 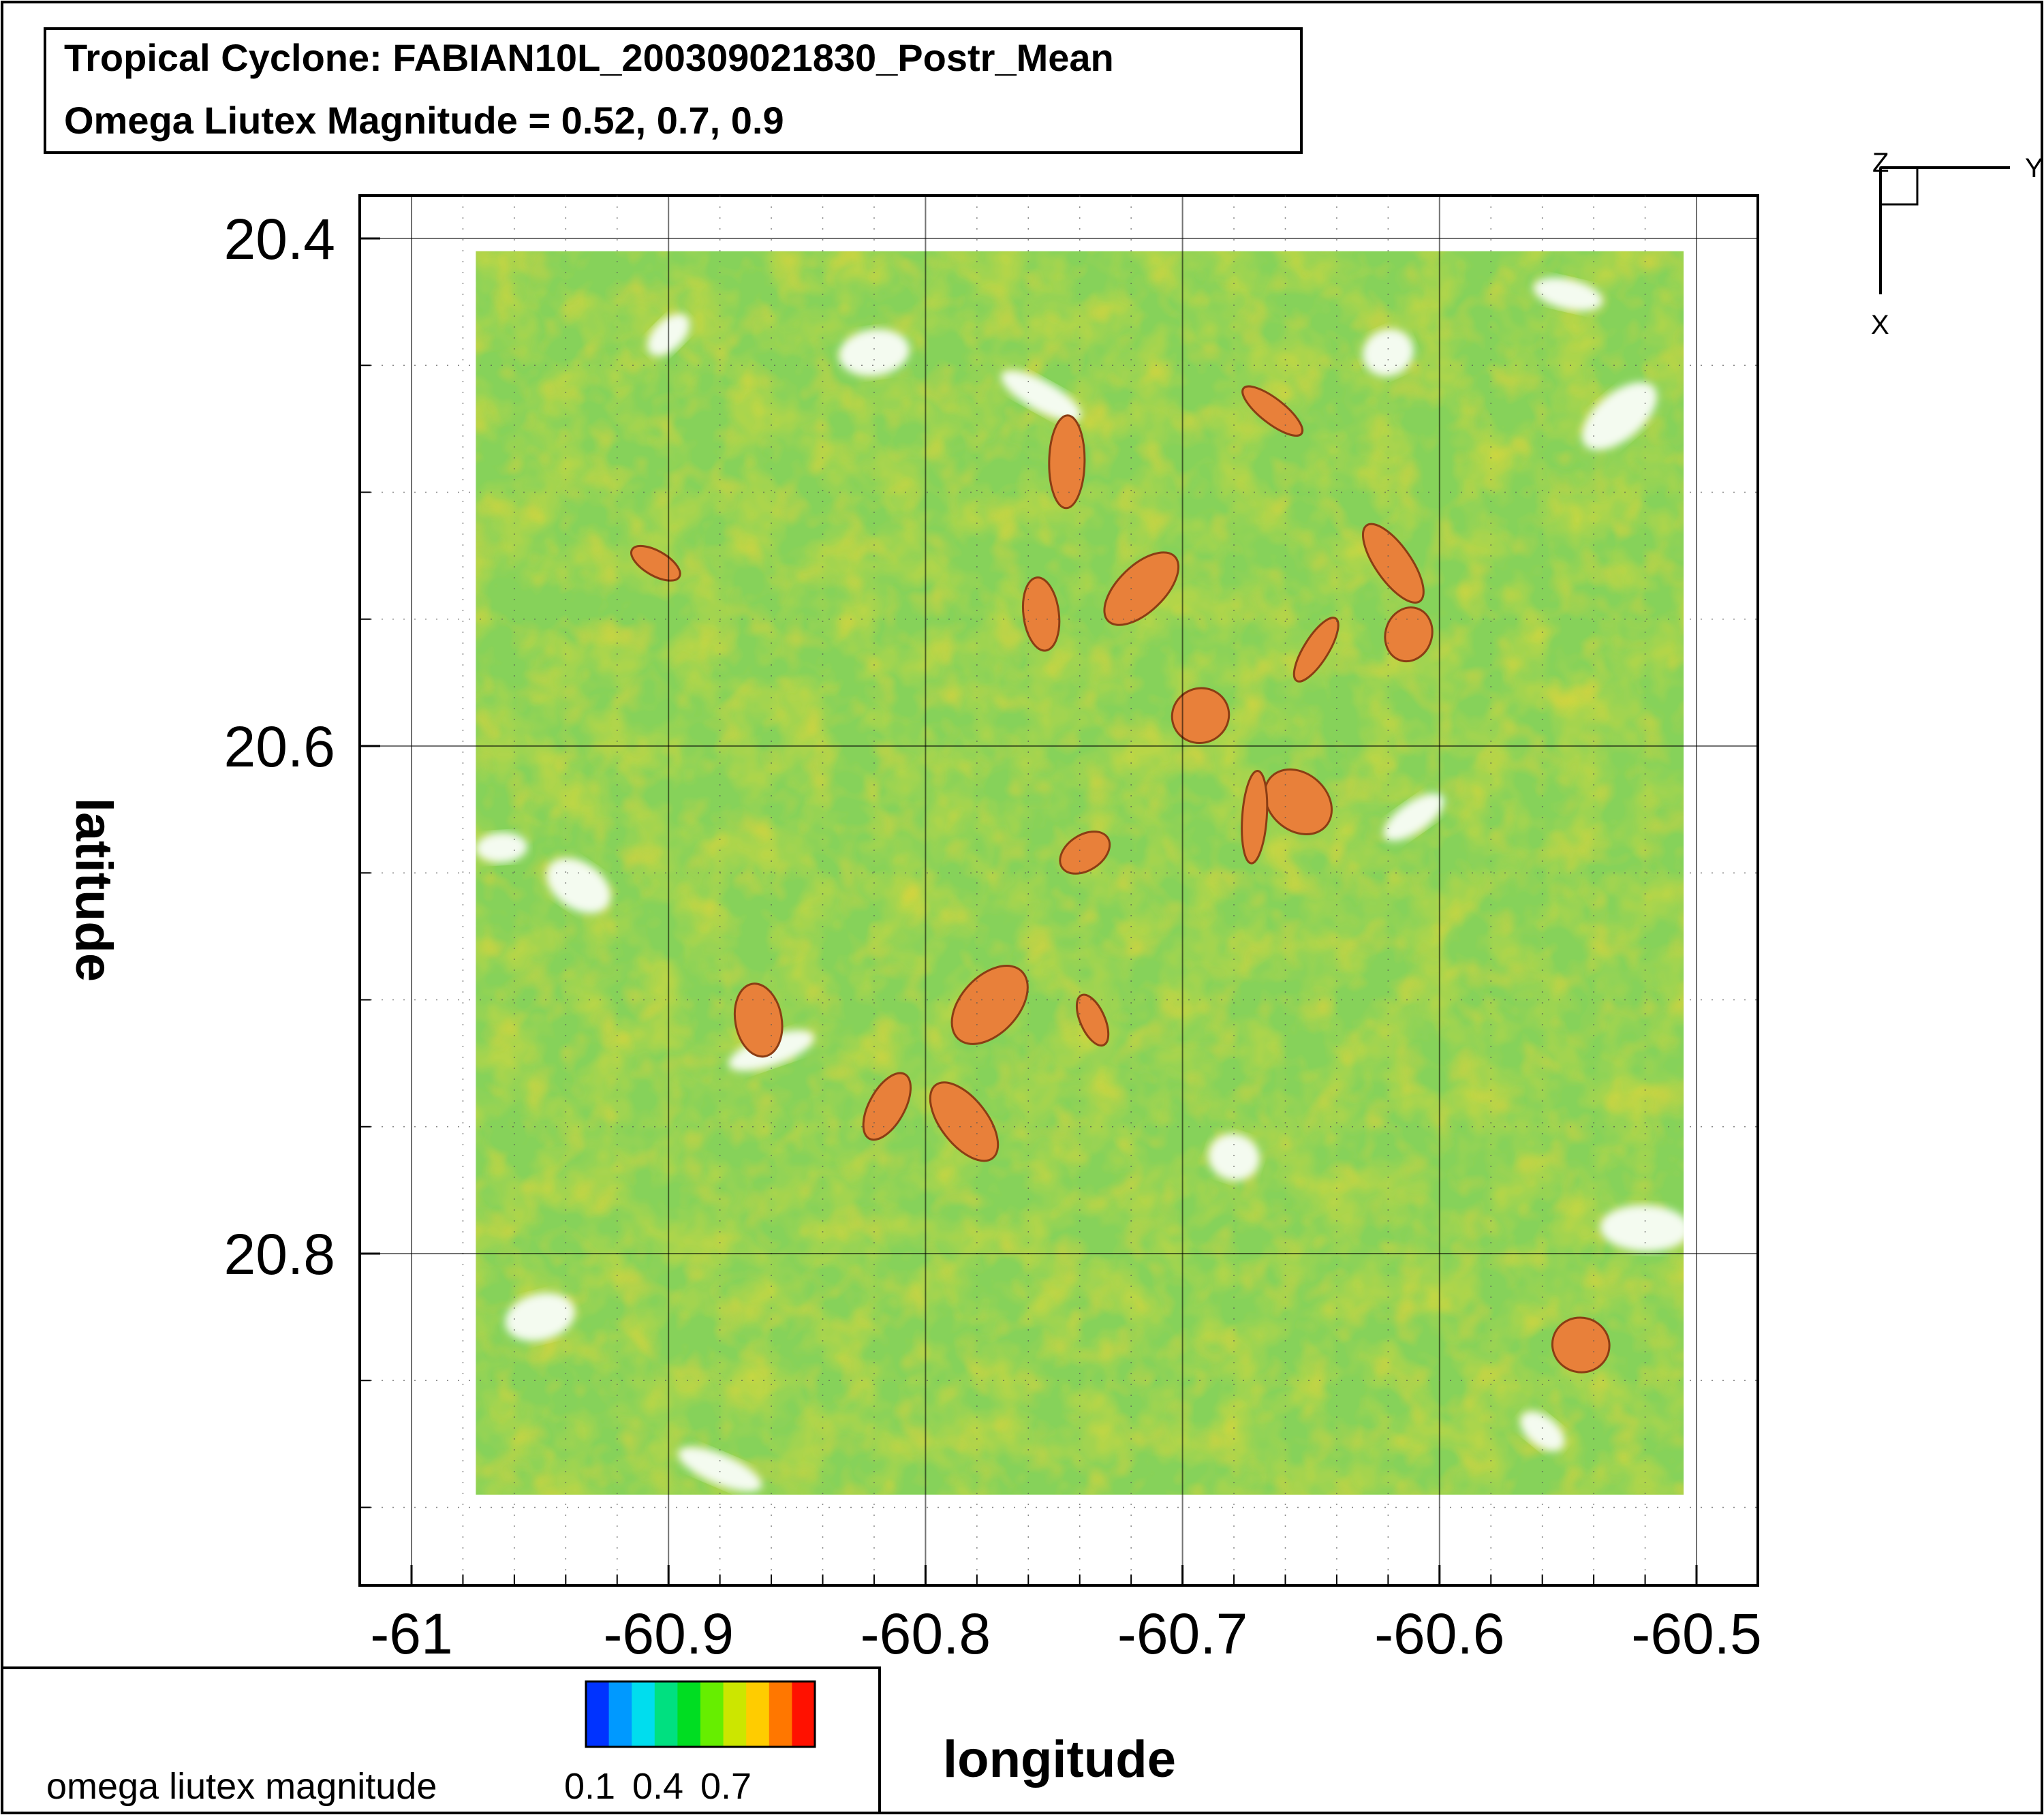 What do you see at coordinates (926, 1634) in the screenshot?
I see `x-tick-label: -60.8` at bounding box center [926, 1634].